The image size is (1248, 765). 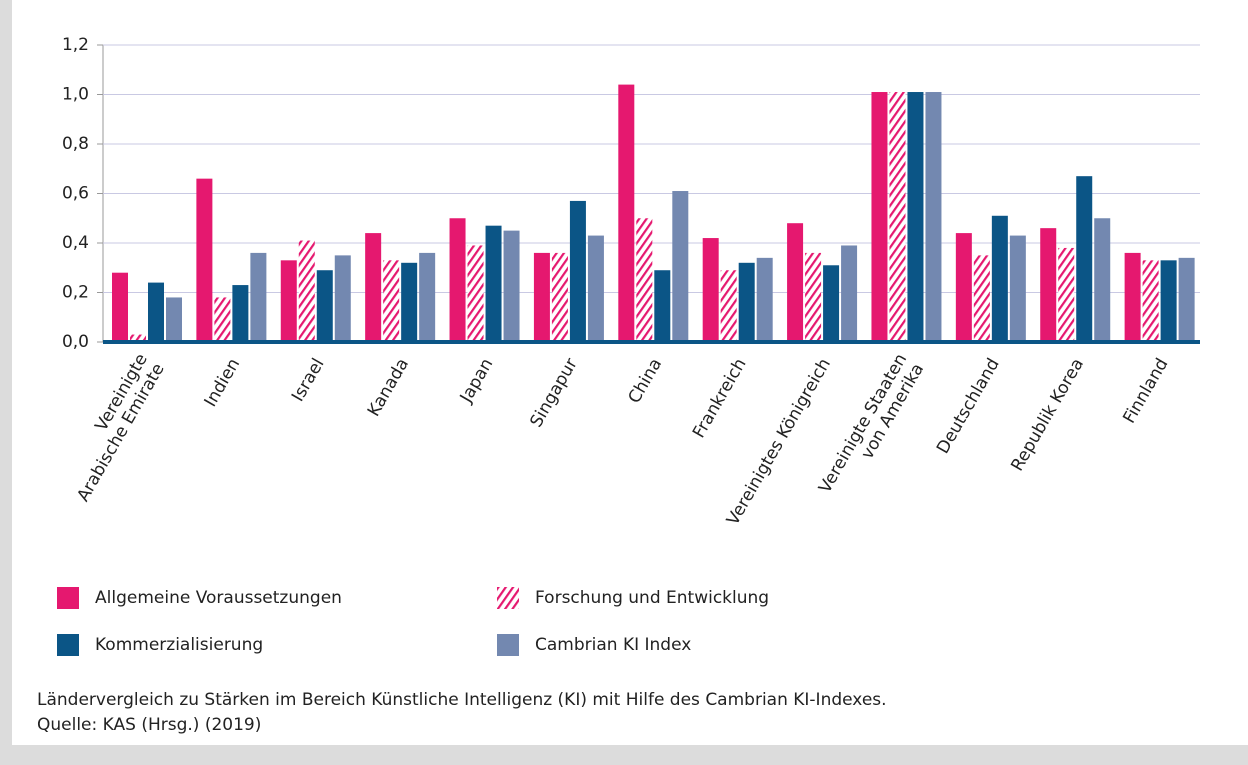 What do you see at coordinates (75, 194) in the screenshot?
I see `y-tick-label: 0,6` at bounding box center [75, 194].